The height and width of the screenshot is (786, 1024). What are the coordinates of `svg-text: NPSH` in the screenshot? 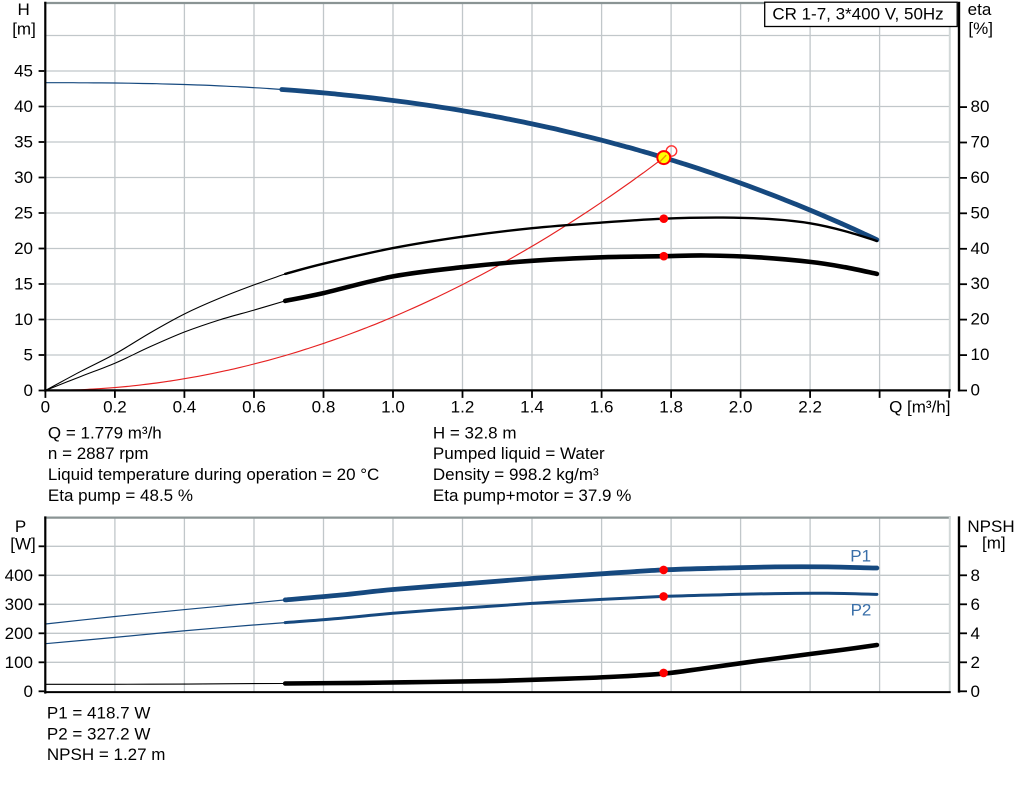 It's located at (990, 526).